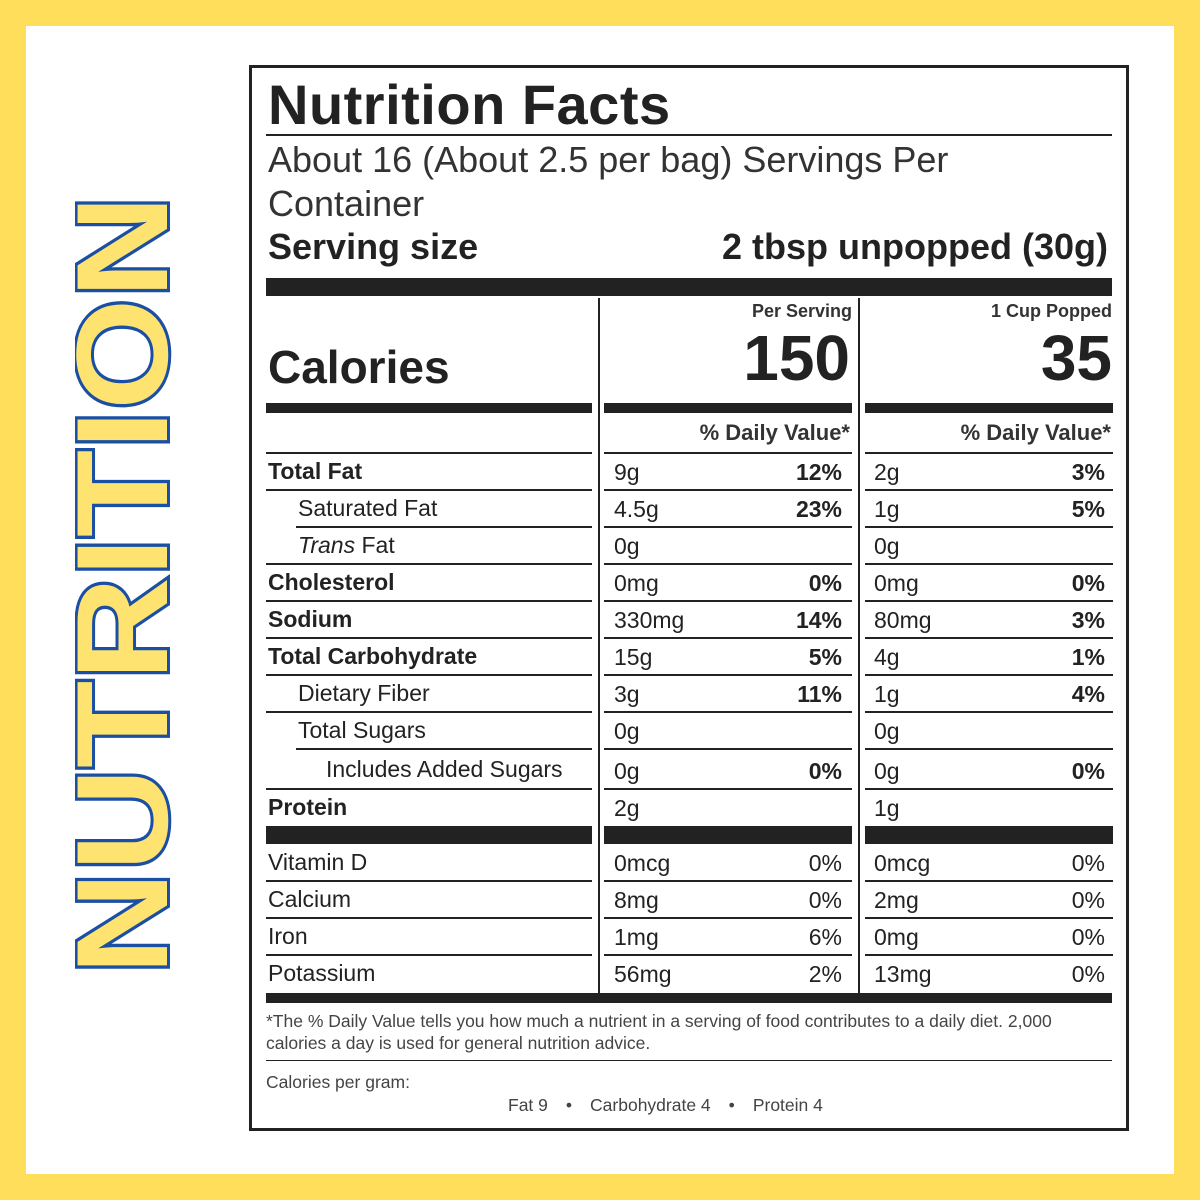  Describe the element at coordinates (692, 509) in the screenshot. I see `nutrient-row-saturated-fat: Saturated Fat 4.5g 23% 1g 5%` at that location.